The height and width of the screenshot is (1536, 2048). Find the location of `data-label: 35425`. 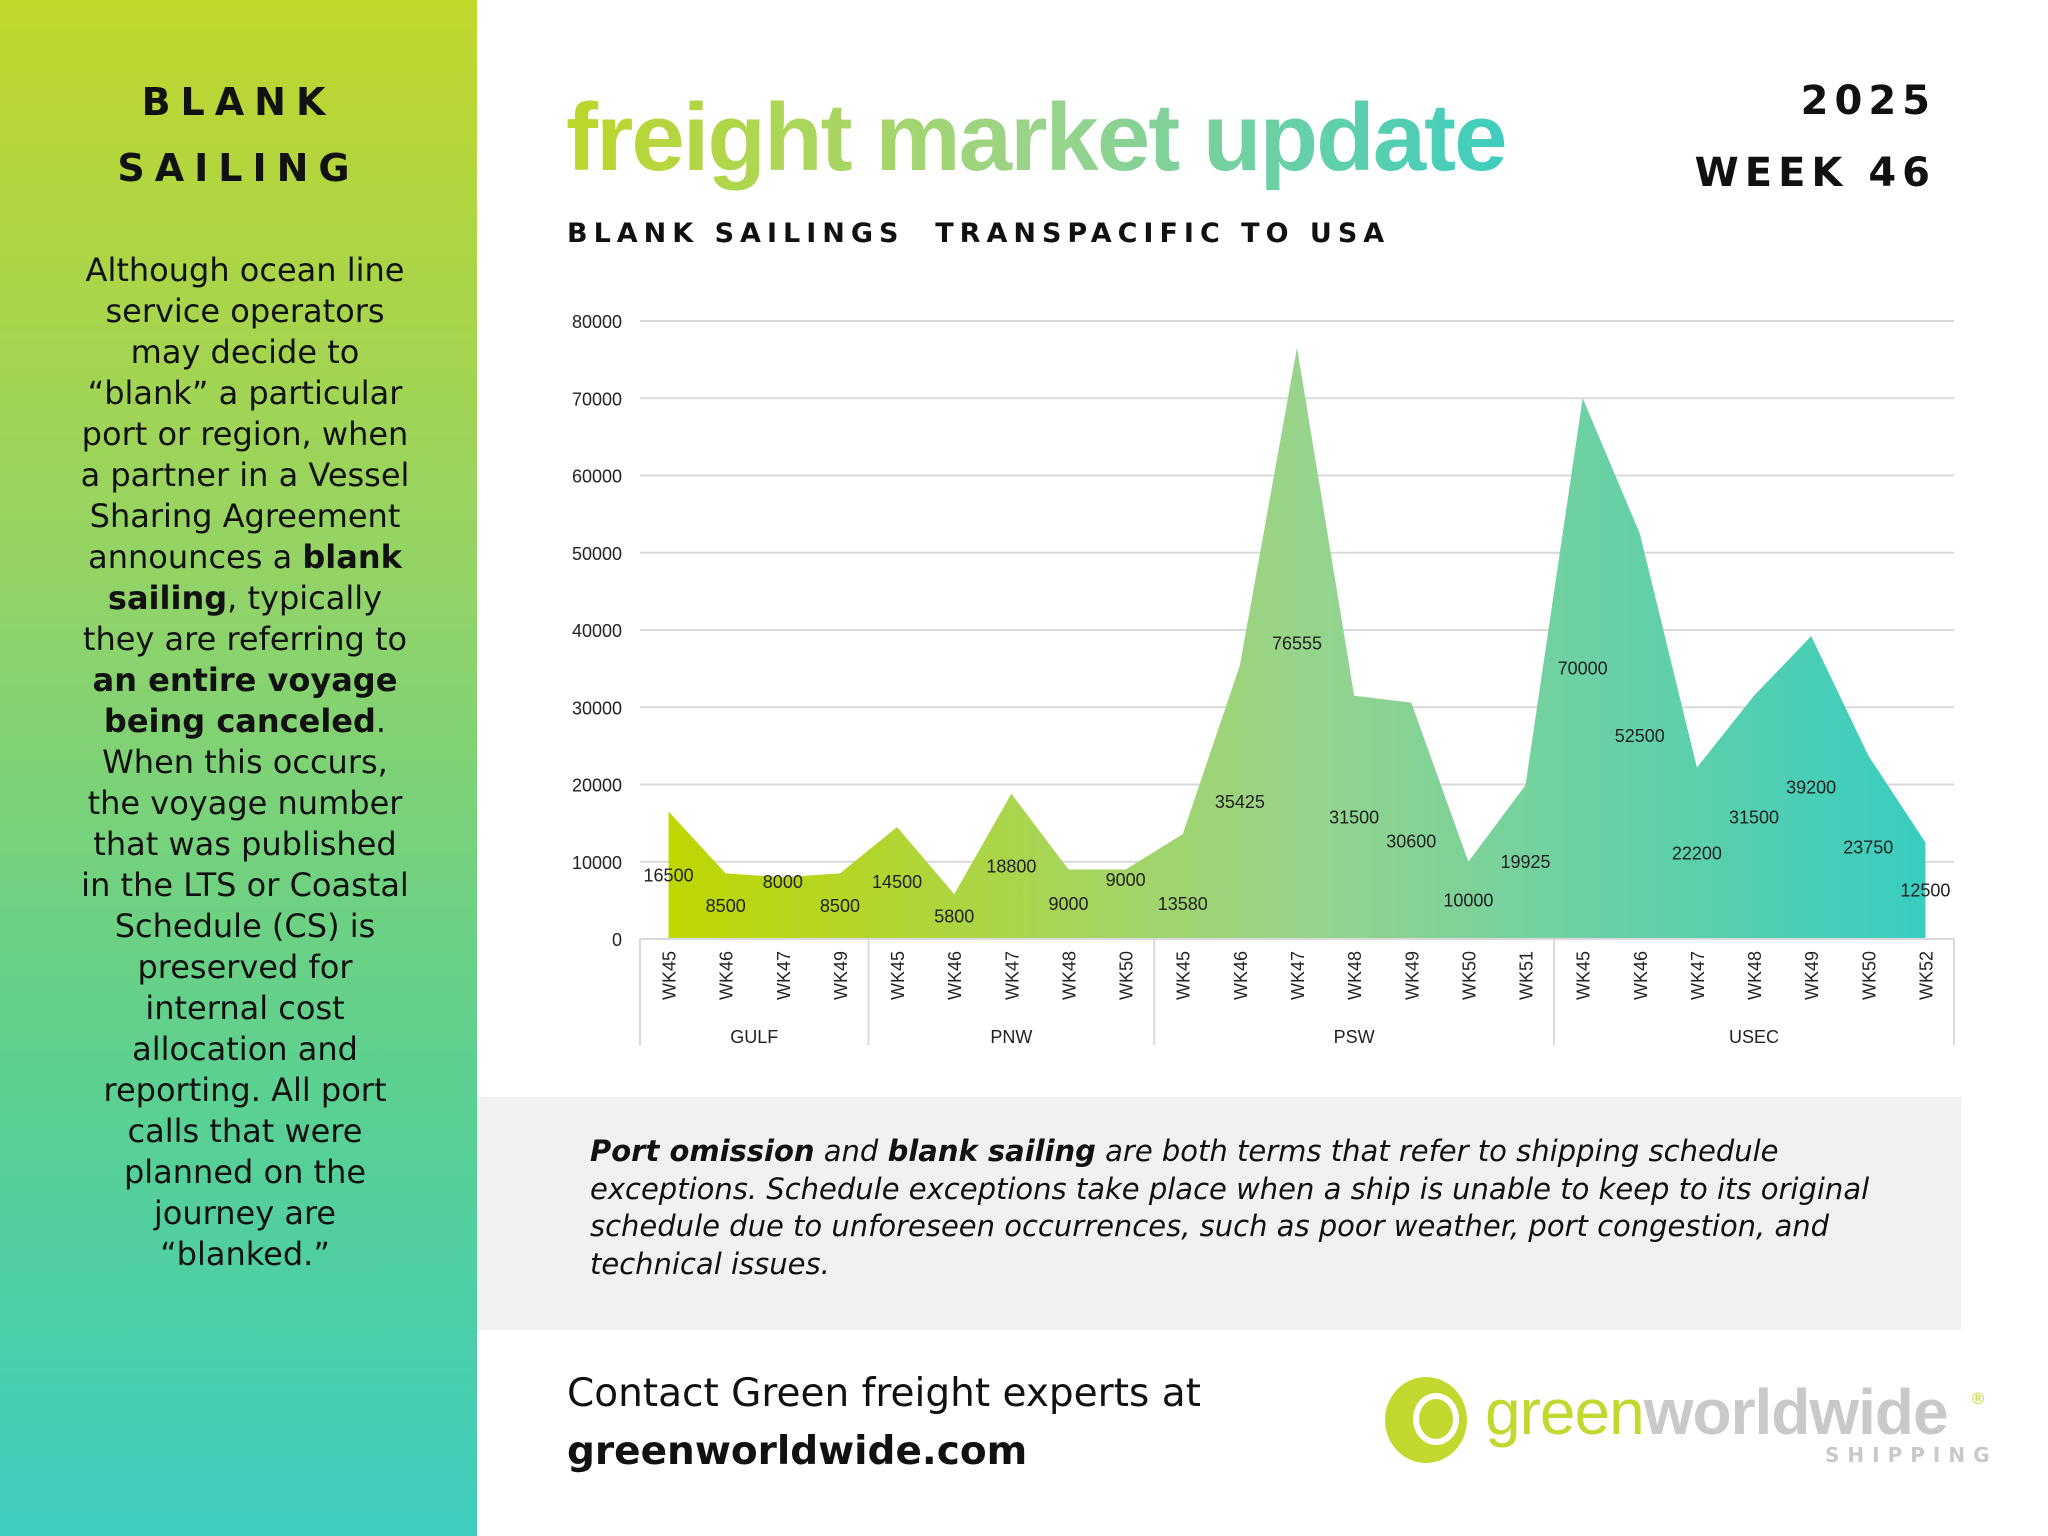

data-label: 35425 is located at coordinates (1240, 802).